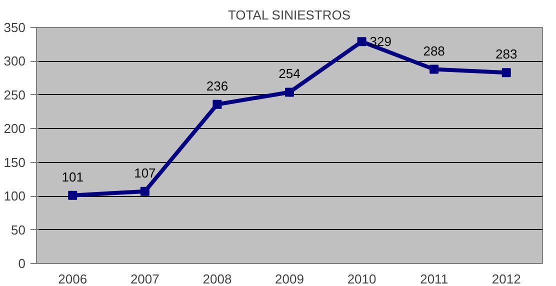  Describe the element at coordinates (289, 74) in the screenshot. I see `data-label: 254` at that location.